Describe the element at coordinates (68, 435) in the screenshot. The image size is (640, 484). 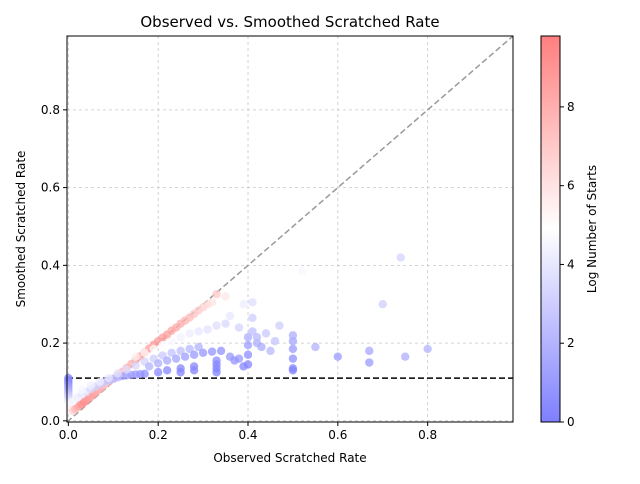
I see `x-tick-label-0: 0.0` at that location.